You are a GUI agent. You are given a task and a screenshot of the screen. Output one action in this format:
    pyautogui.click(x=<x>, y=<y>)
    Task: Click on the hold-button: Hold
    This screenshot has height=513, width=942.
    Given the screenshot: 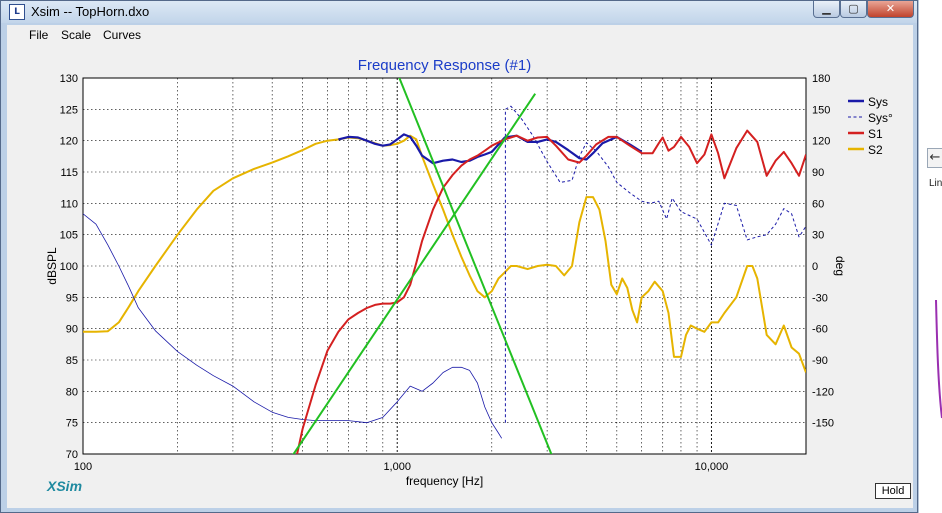 What is the action you would take?
    pyautogui.click(x=893, y=491)
    